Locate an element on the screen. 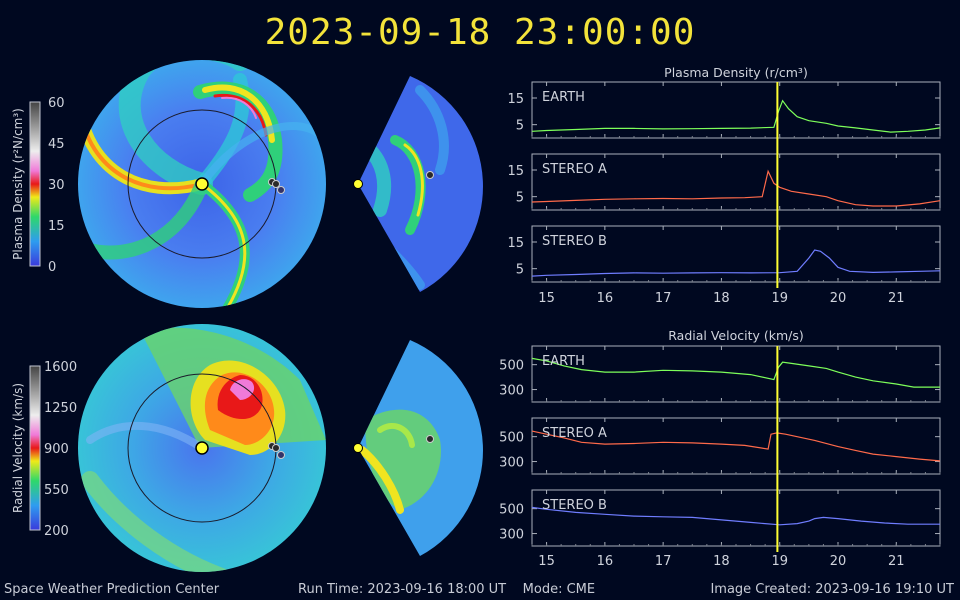  run-time-text: Run Time: 2023-09-16 18:00 UT is located at coordinates (402, 589).